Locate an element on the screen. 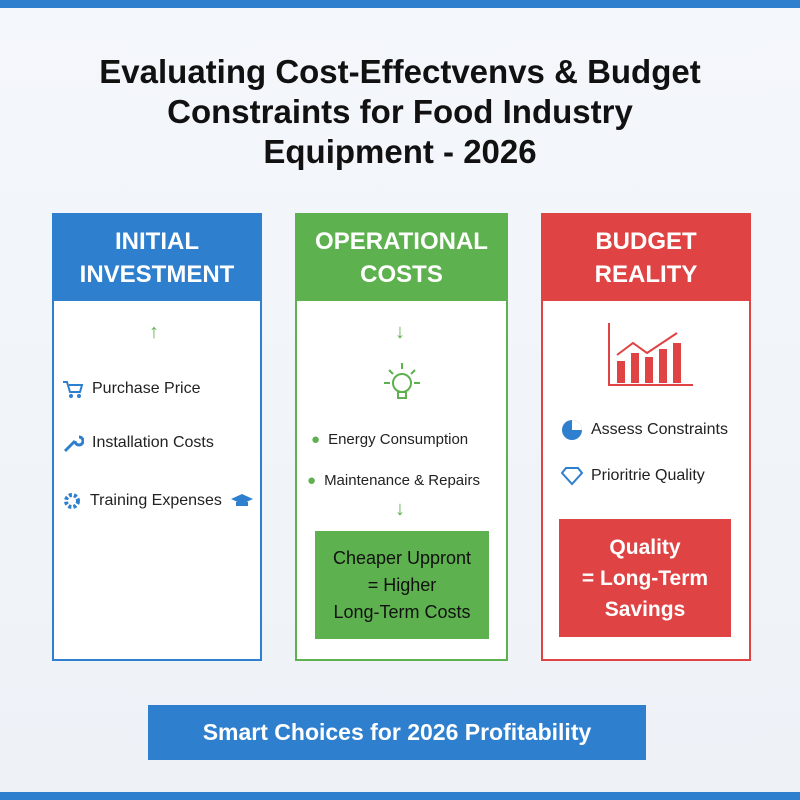 This screenshot has height=800, width=800. item-text: Maintenance & Repairs is located at coordinates (402, 480).